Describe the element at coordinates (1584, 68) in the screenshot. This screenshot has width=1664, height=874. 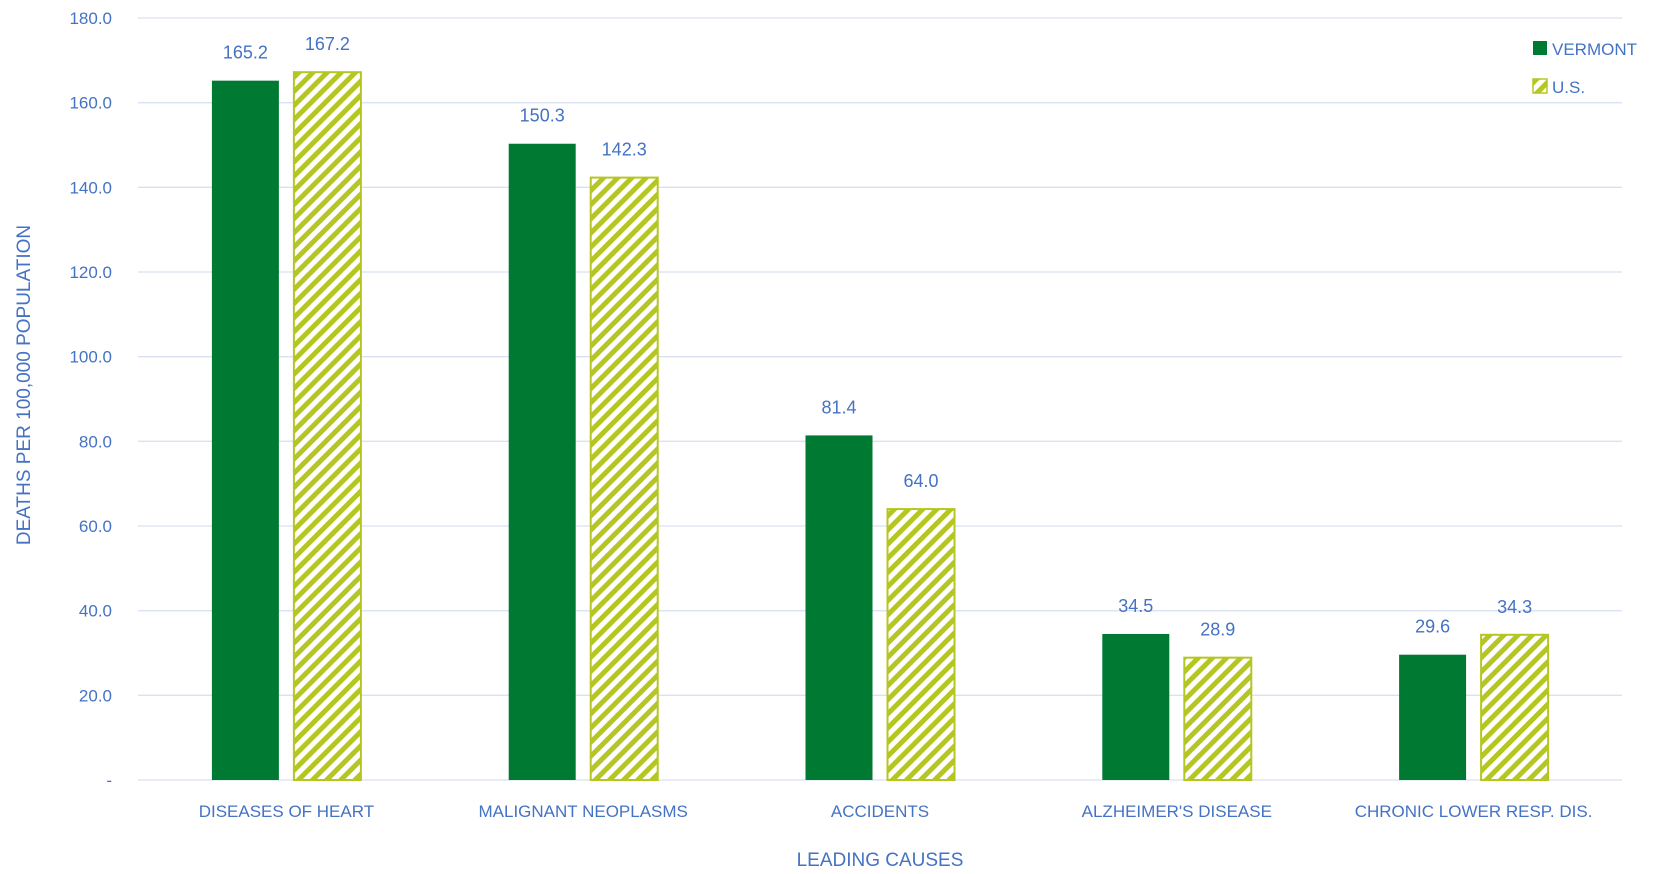
I see `legend: VERMONT U.S.` at that location.